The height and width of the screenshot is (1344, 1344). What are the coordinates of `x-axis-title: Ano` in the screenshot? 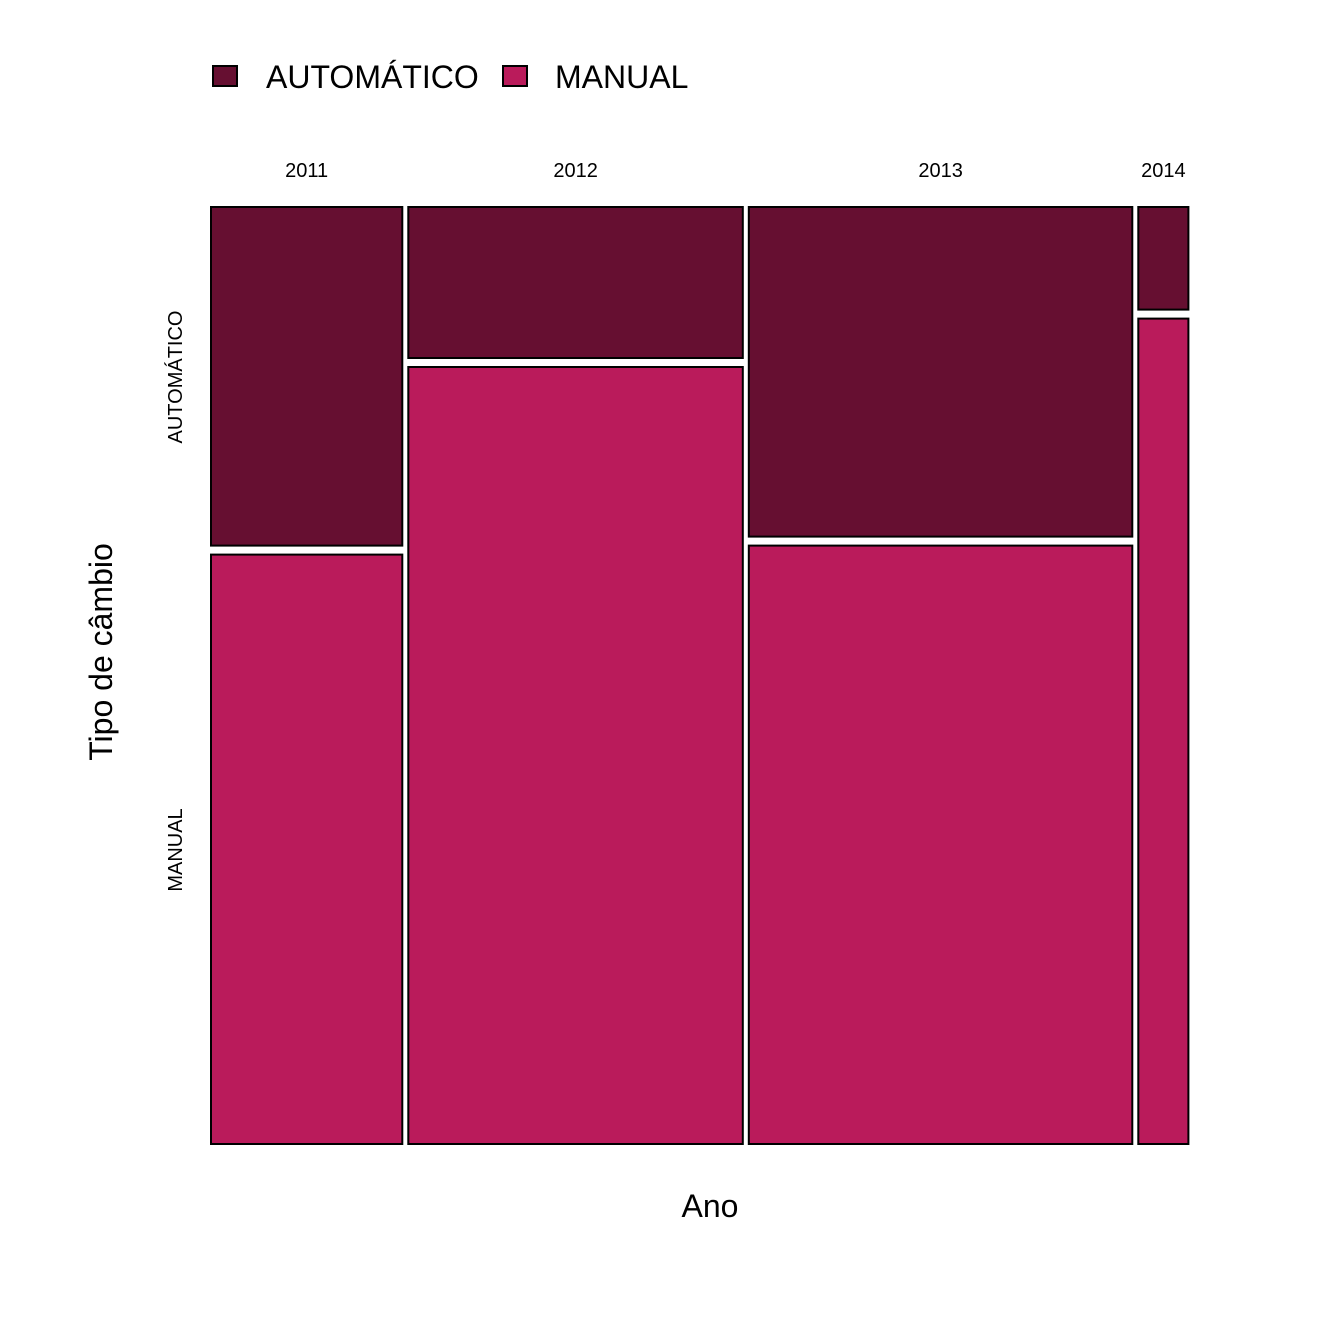 It's located at (710, 1206).